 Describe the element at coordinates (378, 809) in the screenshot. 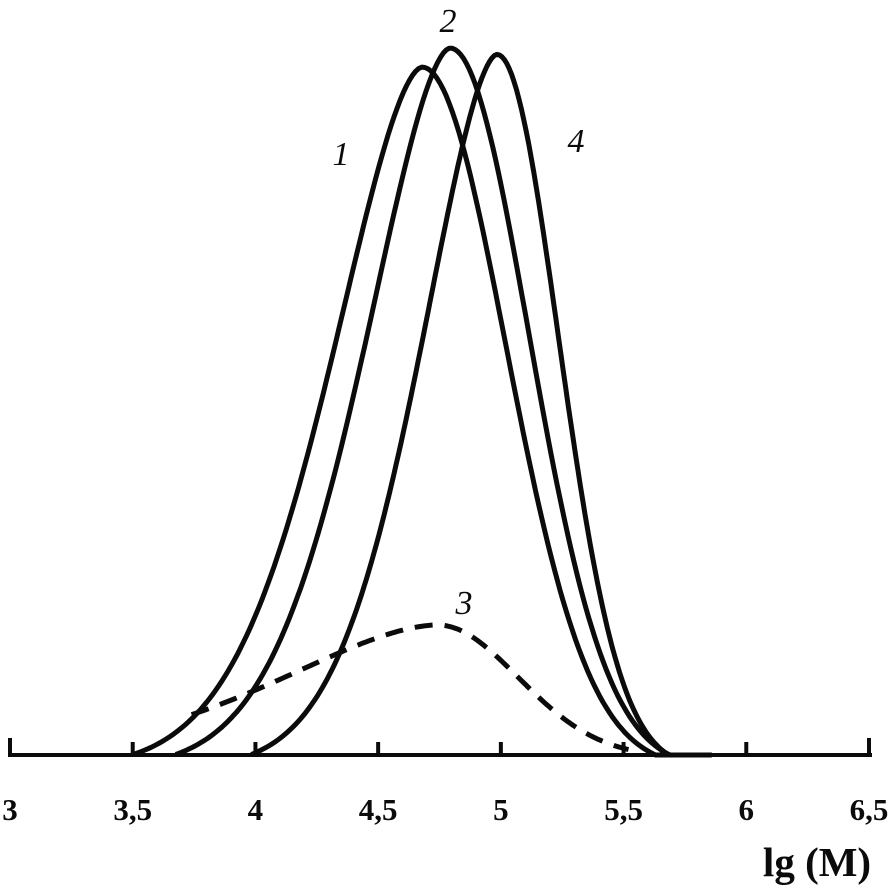

I see `x-tick-label-4_5: 4,5` at that location.